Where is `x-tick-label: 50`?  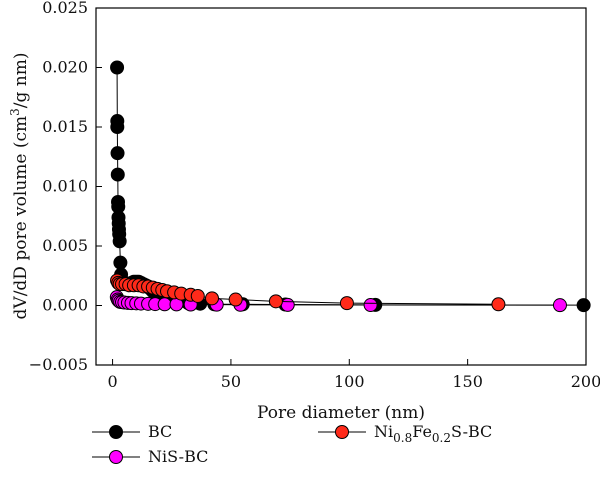
x-tick-label: 50 is located at coordinates (231, 381).